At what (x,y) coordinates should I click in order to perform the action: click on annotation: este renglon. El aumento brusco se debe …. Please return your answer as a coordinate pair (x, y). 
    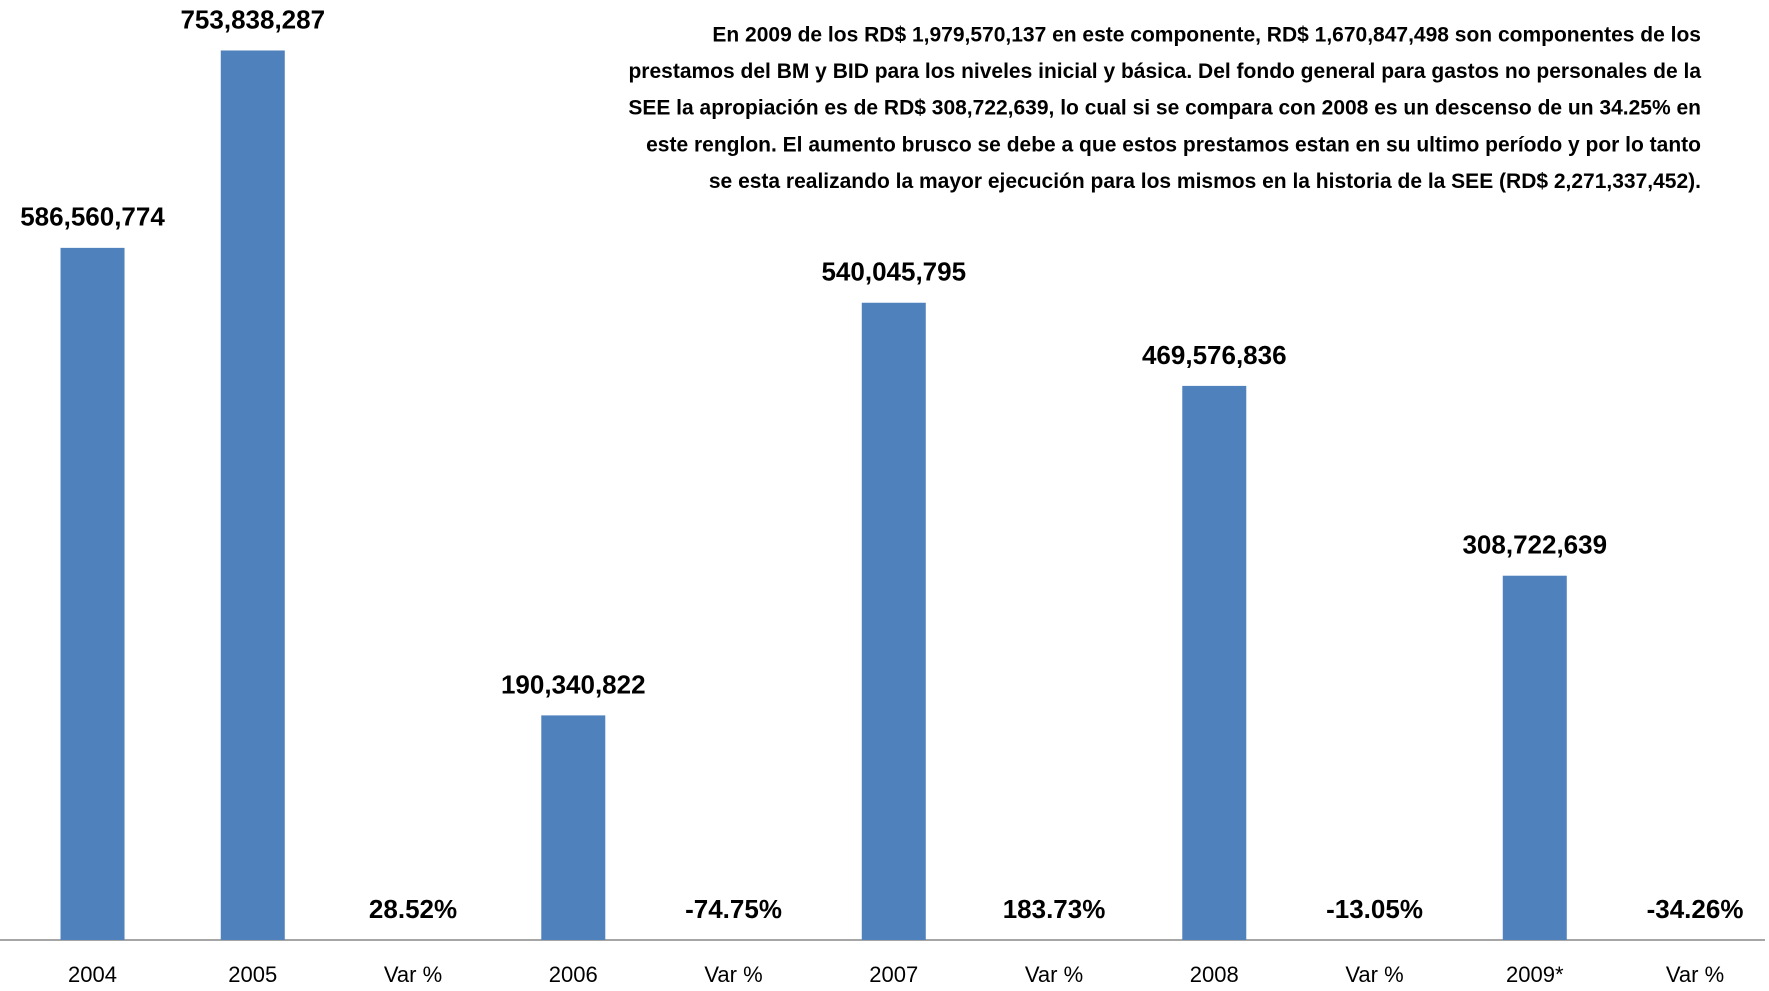
    Looking at the image, I should click on (1173, 144).